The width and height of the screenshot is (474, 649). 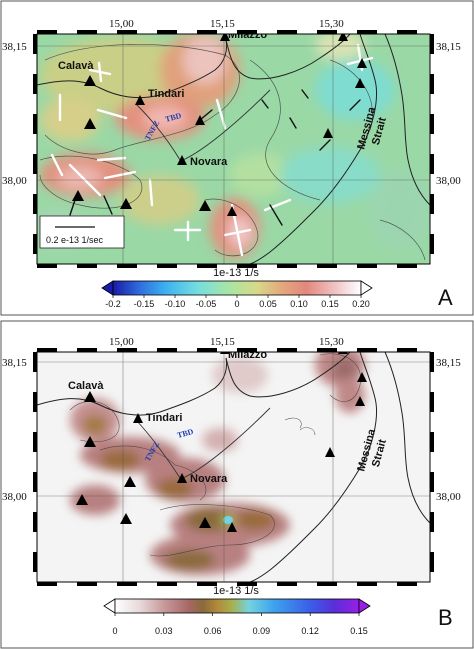 What do you see at coordinates (448, 363) in the screenshot?
I see `y-tick-right-38-15-b: 38,15` at bounding box center [448, 363].